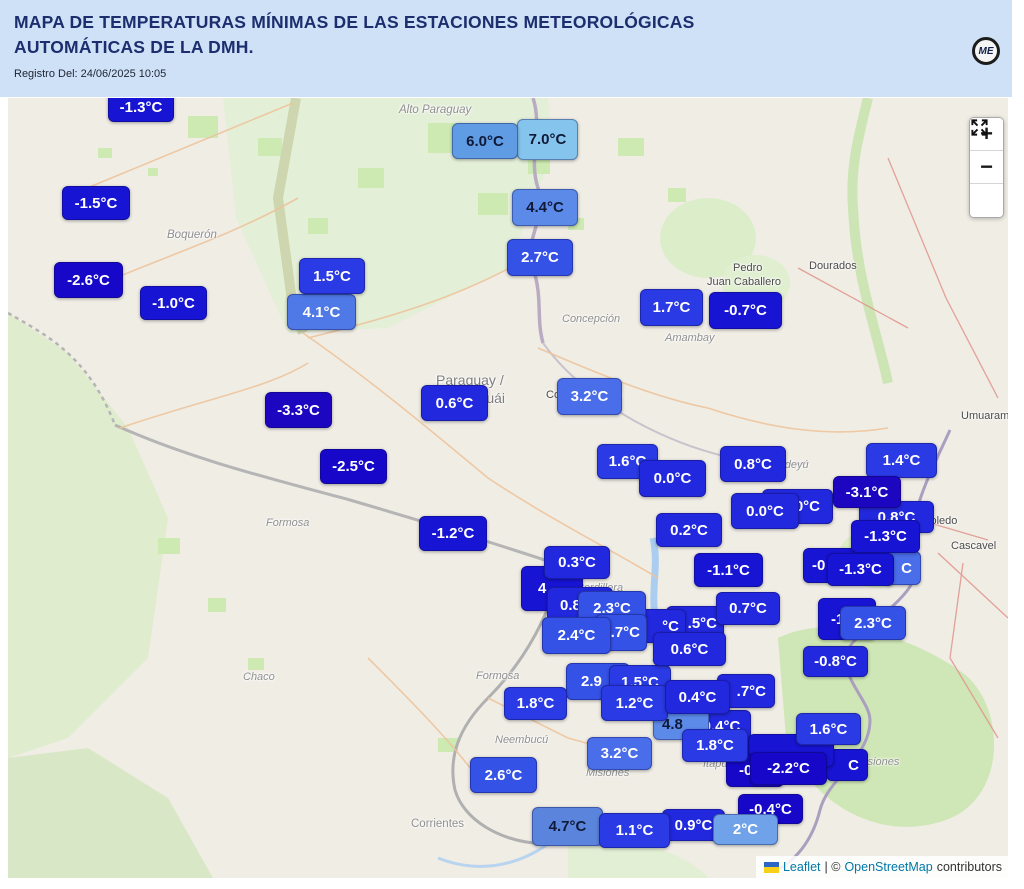 This screenshot has height=889, width=1024. I want to click on temp-label: 1.1°C, so click(634, 830).